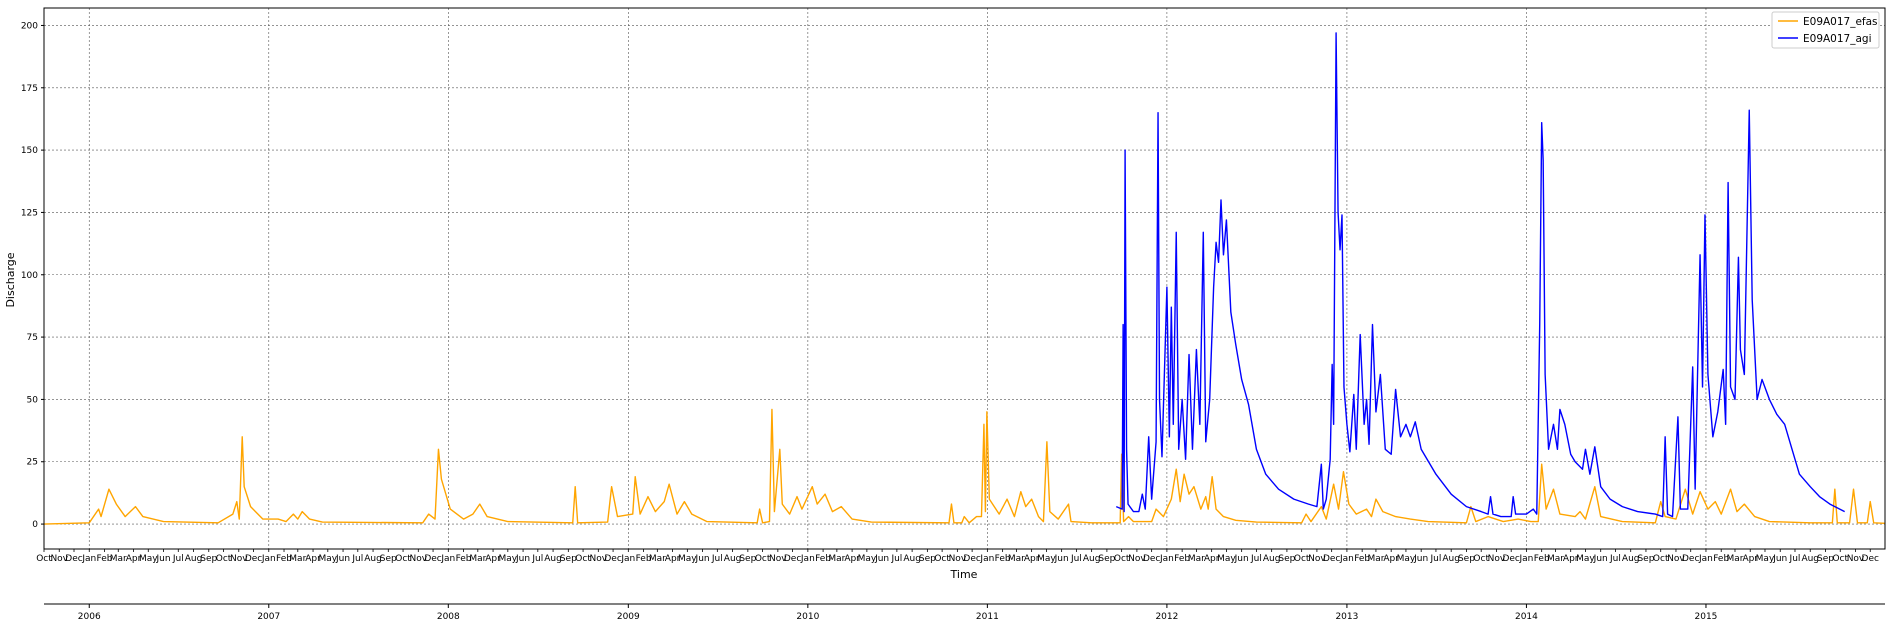 This screenshot has height=629, width=1892. What do you see at coordinates (32, 463) in the screenshot?
I see `y-tick-label: 25` at bounding box center [32, 463].